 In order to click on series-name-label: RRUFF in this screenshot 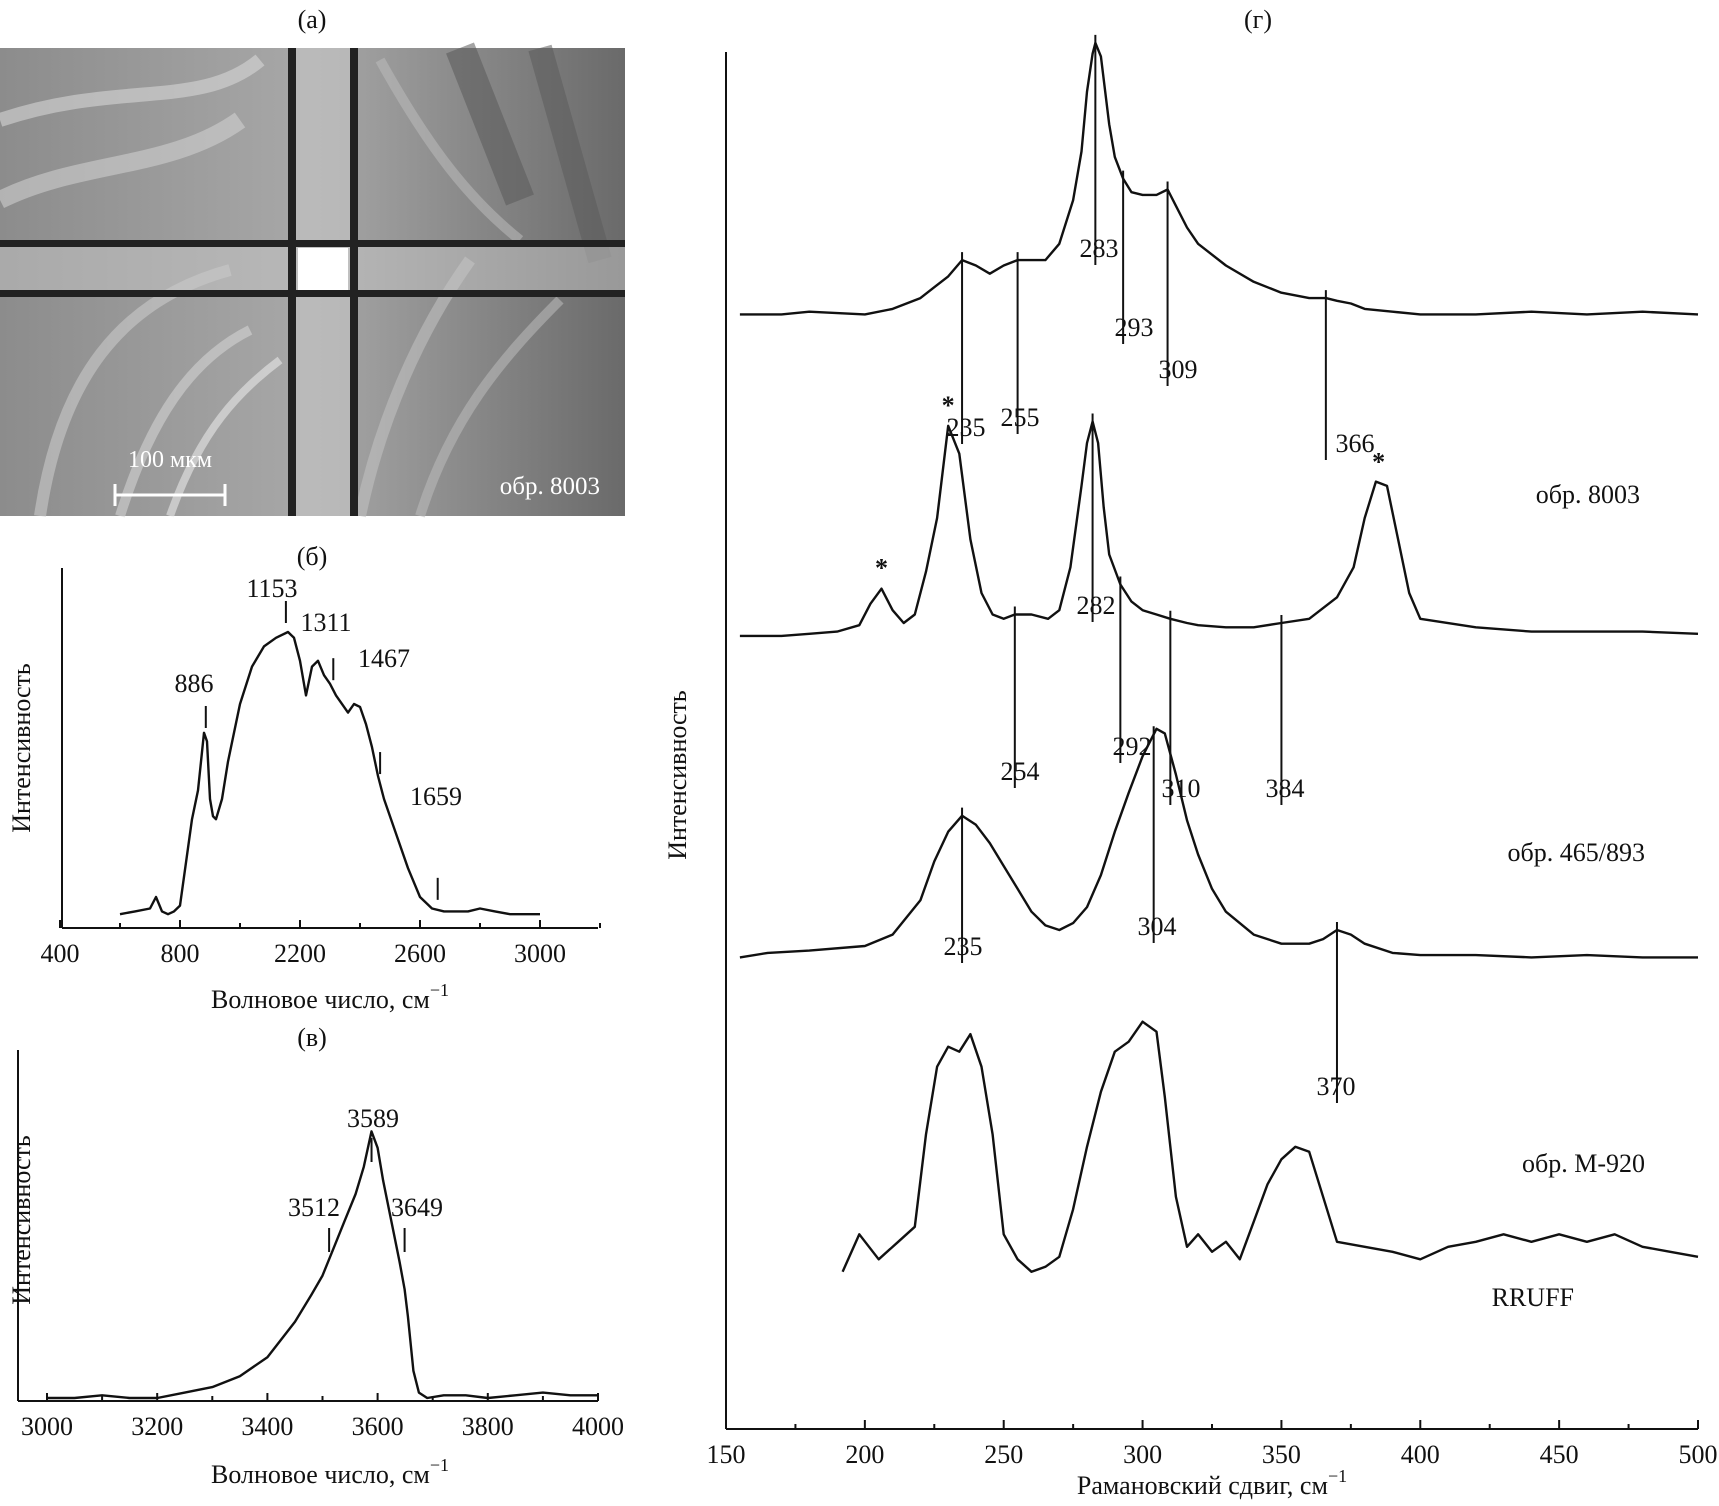, I will do `click(1533, 1297)`.